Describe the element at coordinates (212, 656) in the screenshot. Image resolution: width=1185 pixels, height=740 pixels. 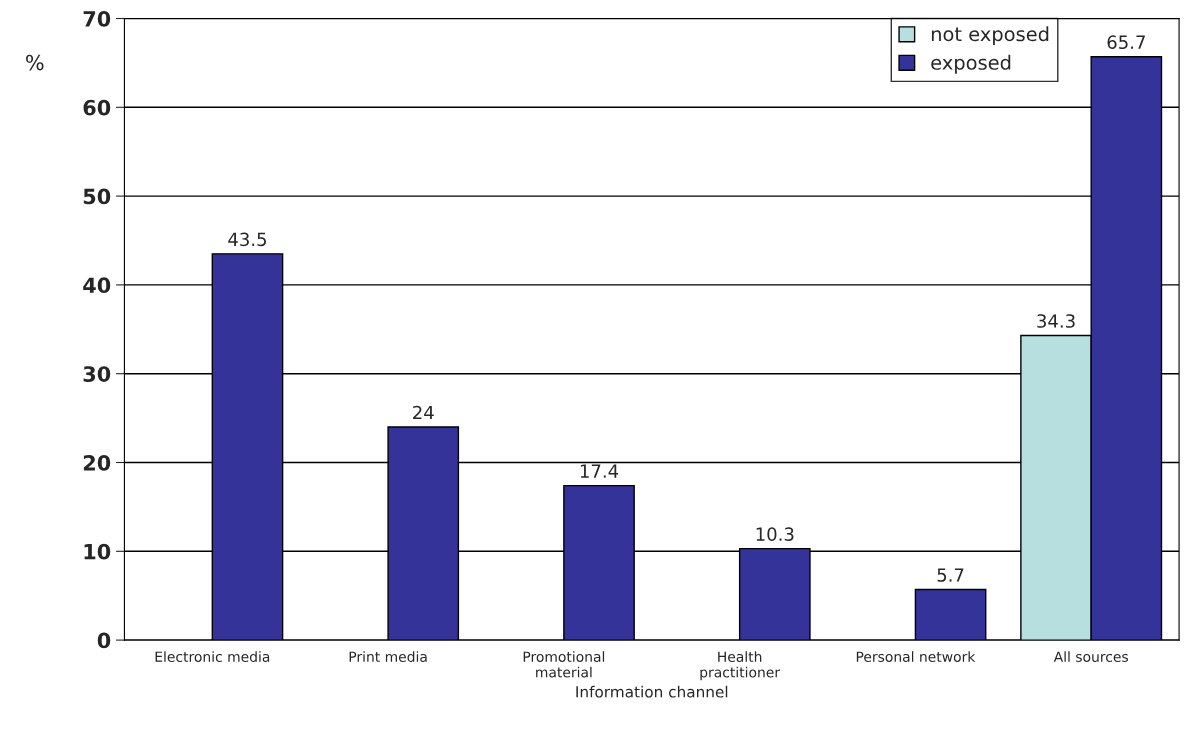
I see `x-tick-label: Electronic media` at that location.